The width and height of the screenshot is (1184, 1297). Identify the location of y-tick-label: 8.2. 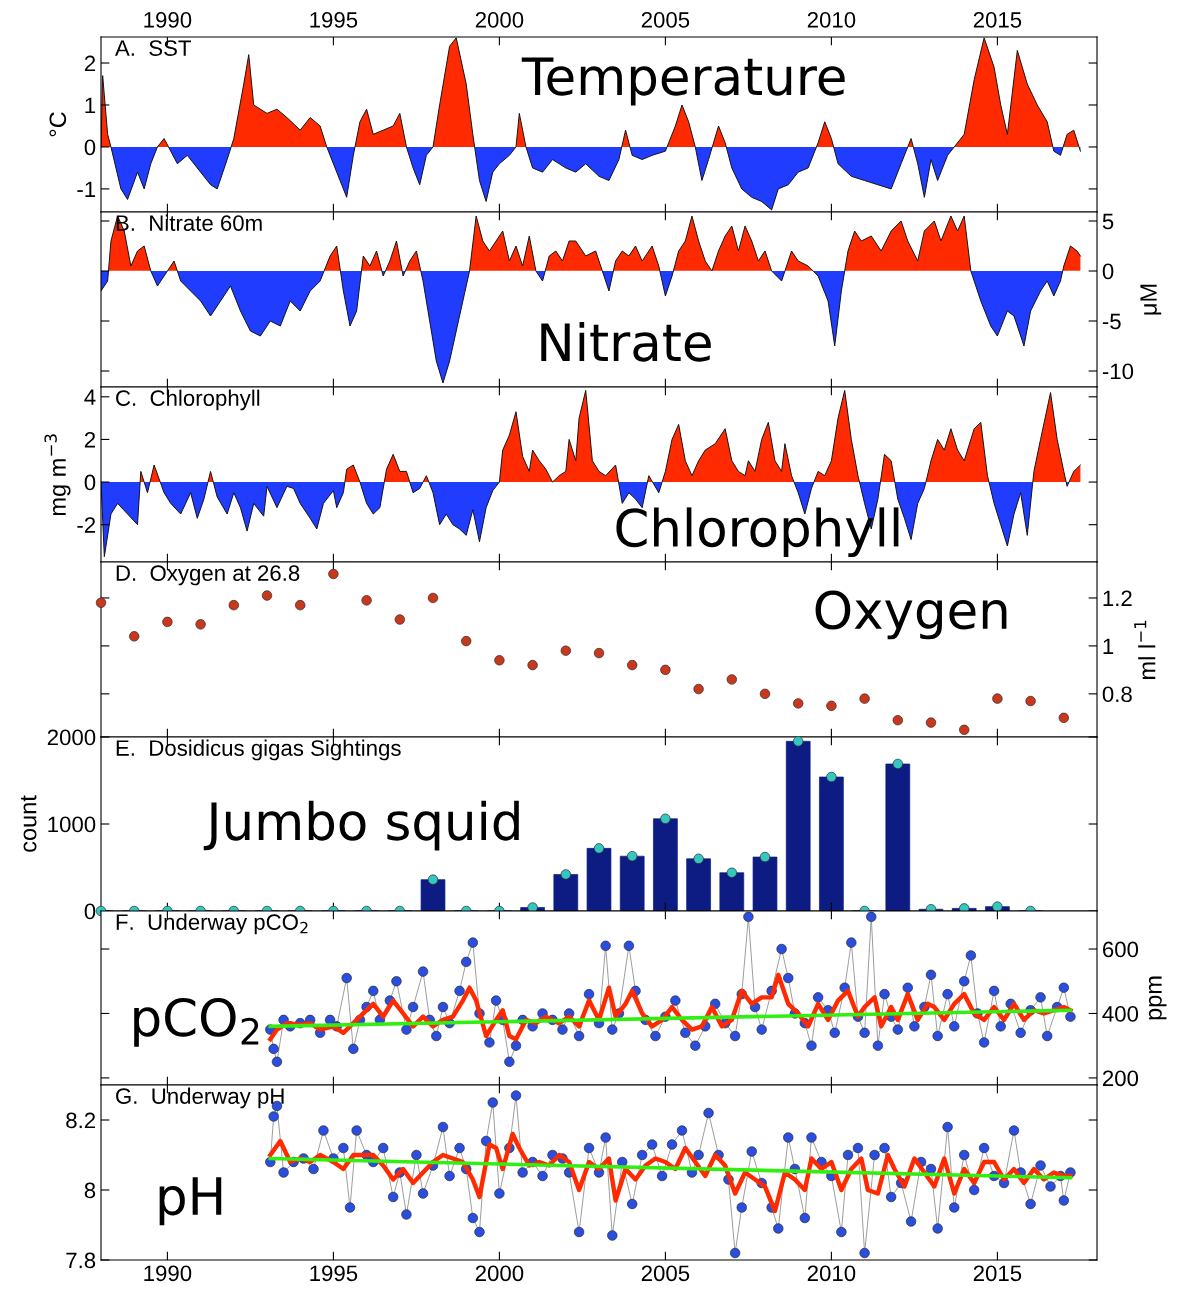
(81, 1120).